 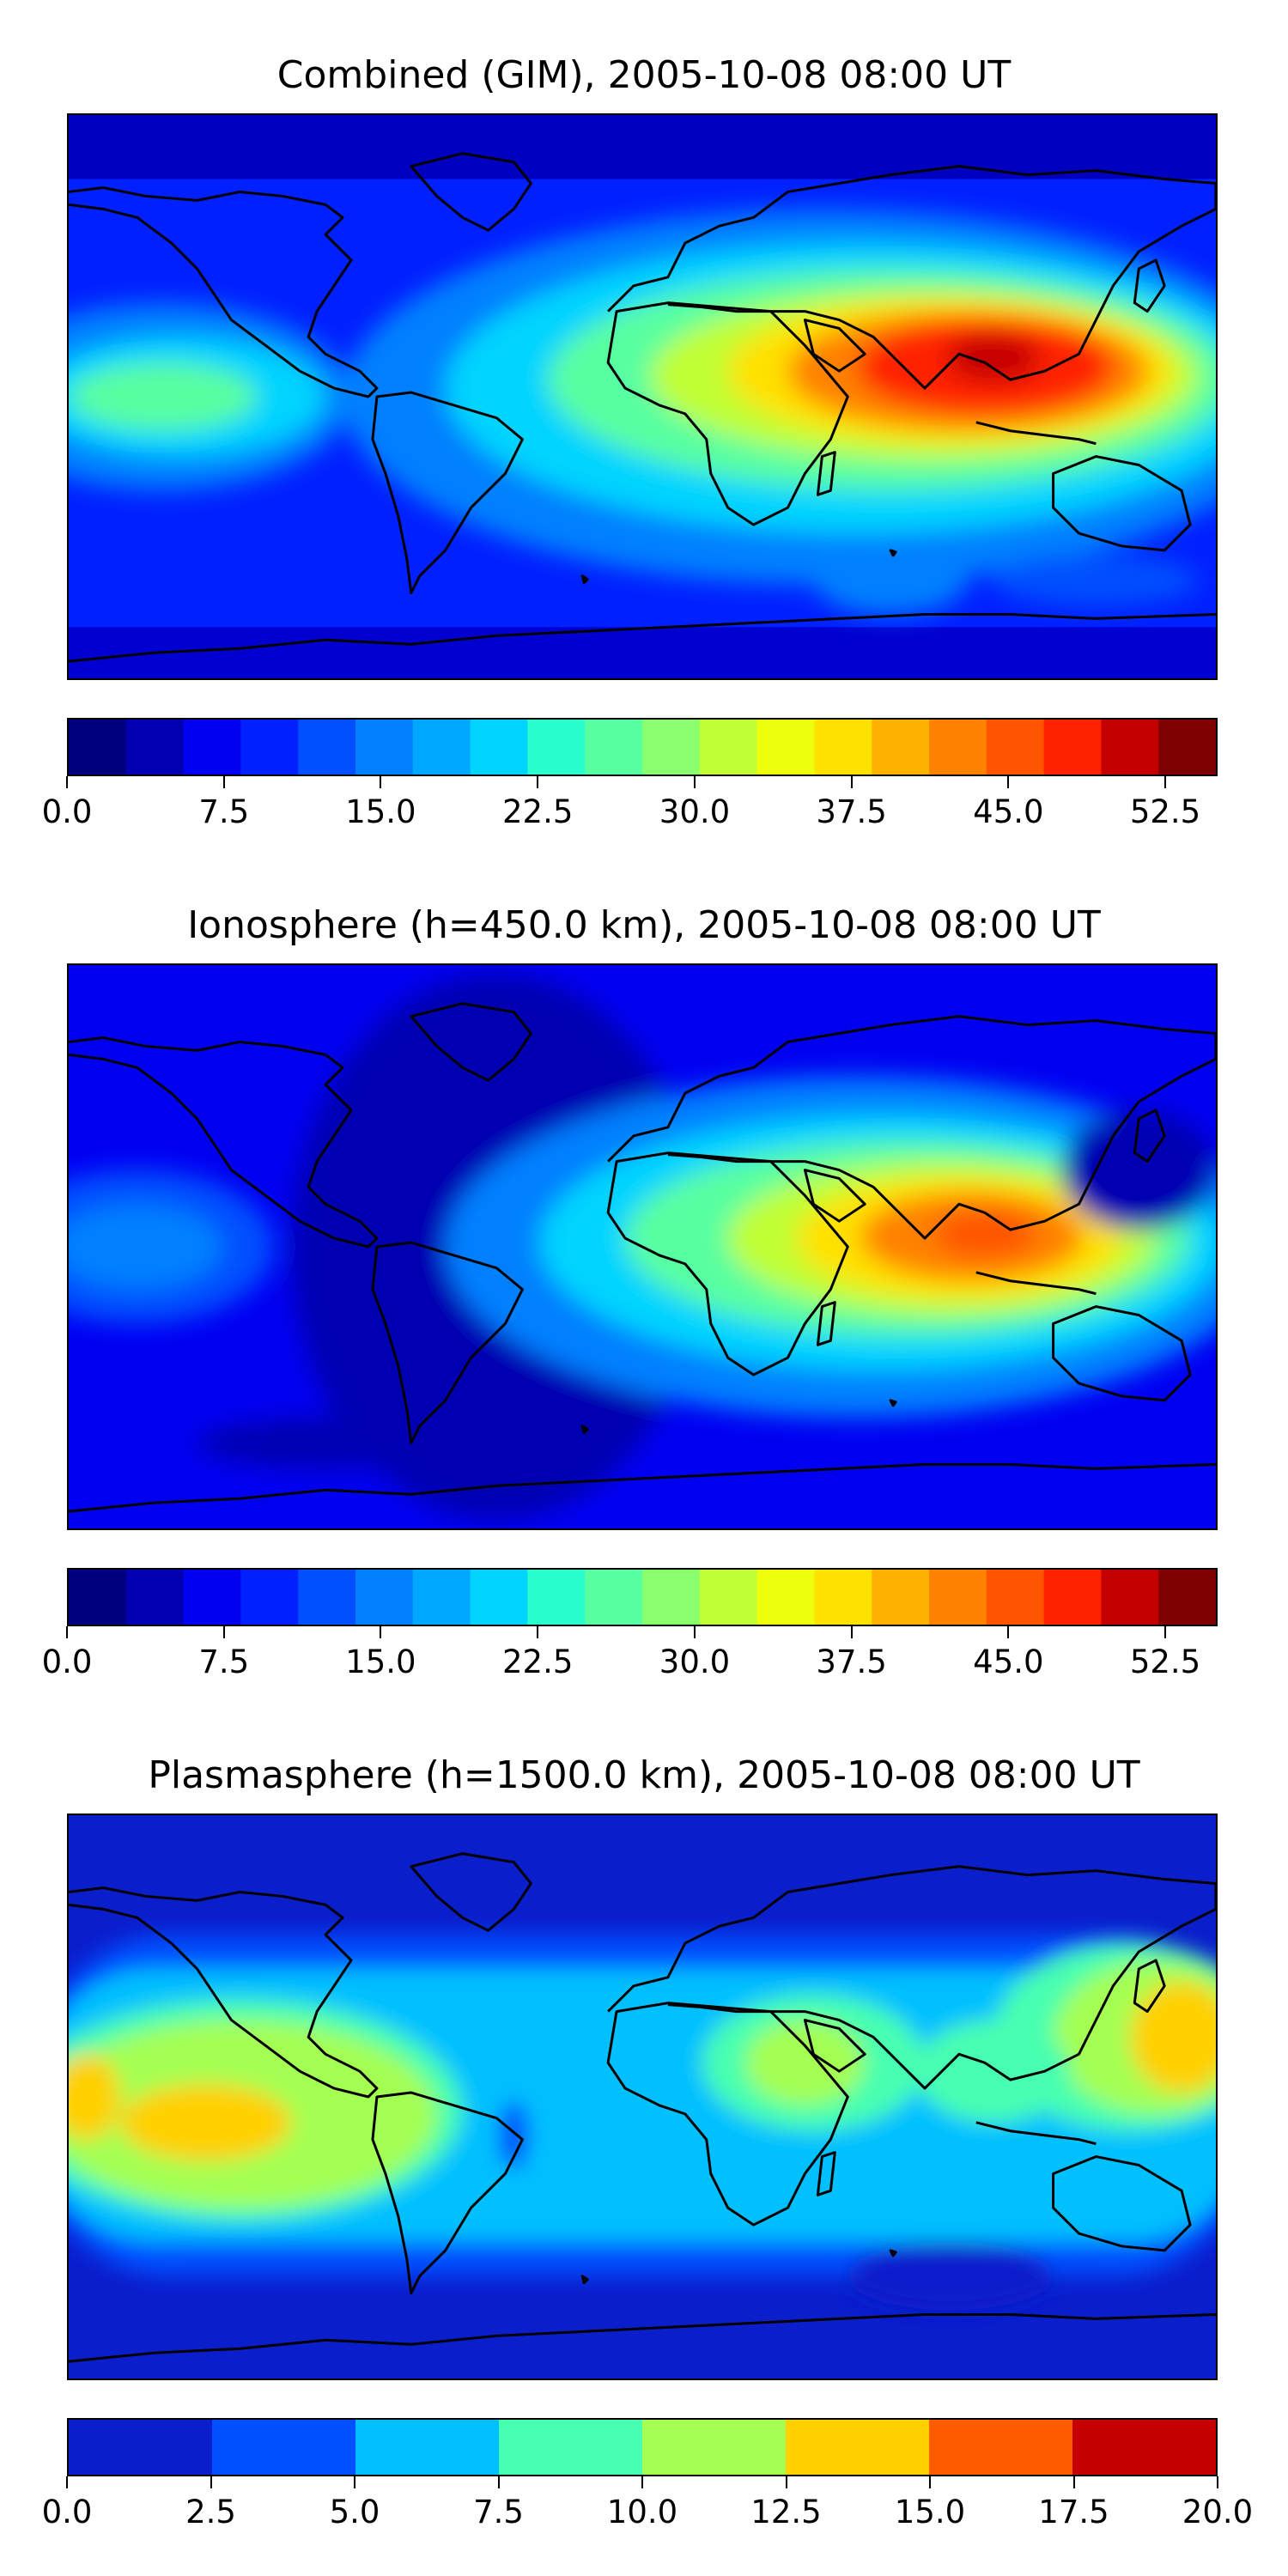 What do you see at coordinates (355, 2512) in the screenshot?
I see `tick-label: 5.0` at bounding box center [355, 2512].